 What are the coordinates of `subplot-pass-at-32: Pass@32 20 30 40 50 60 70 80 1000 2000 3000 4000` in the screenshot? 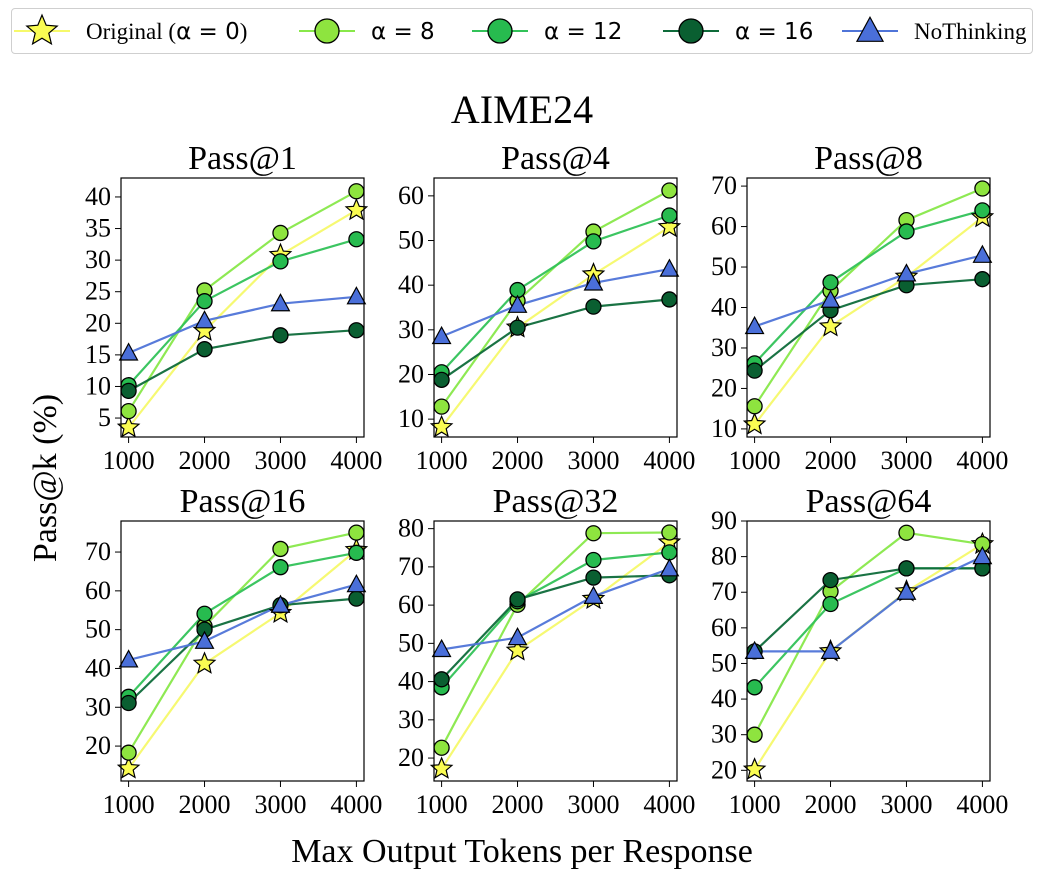 It's located at (546, 651).